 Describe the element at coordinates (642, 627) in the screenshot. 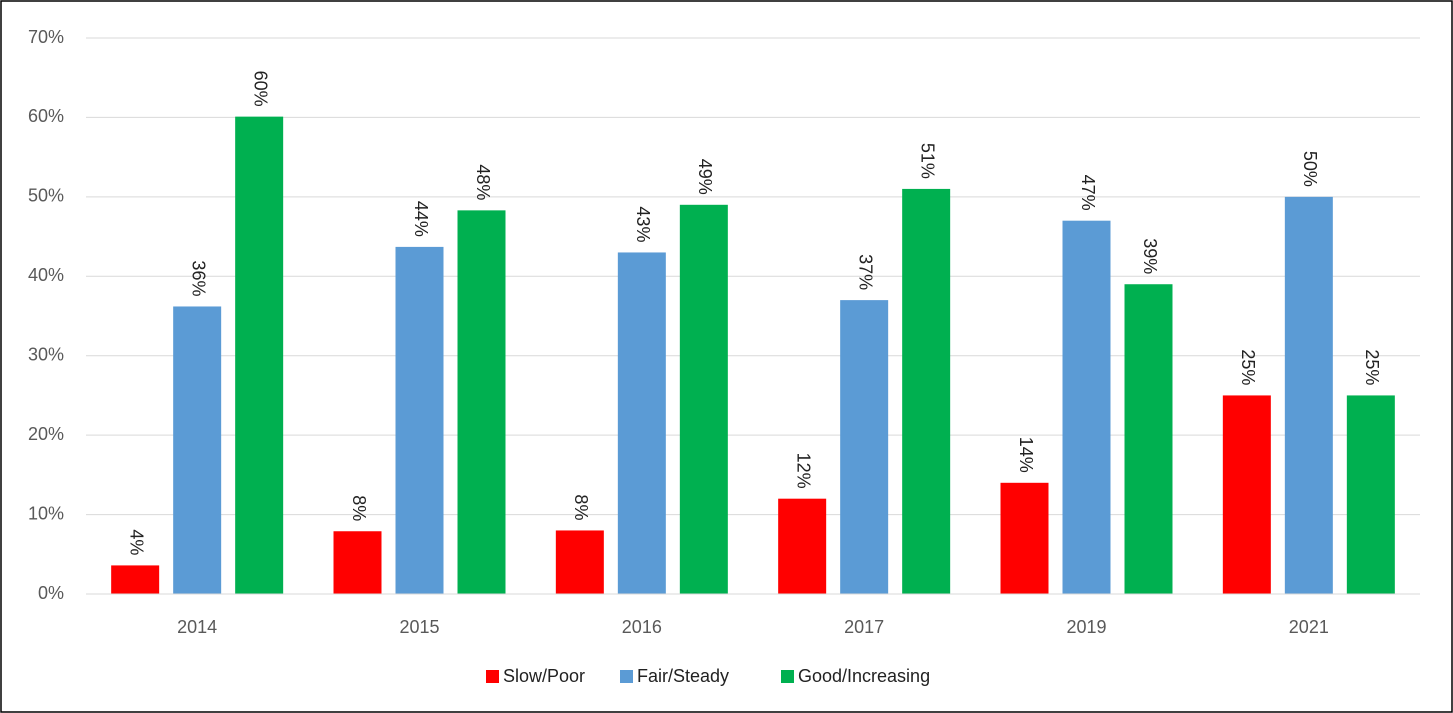

I see `x-tick-label: 2016` at that location.